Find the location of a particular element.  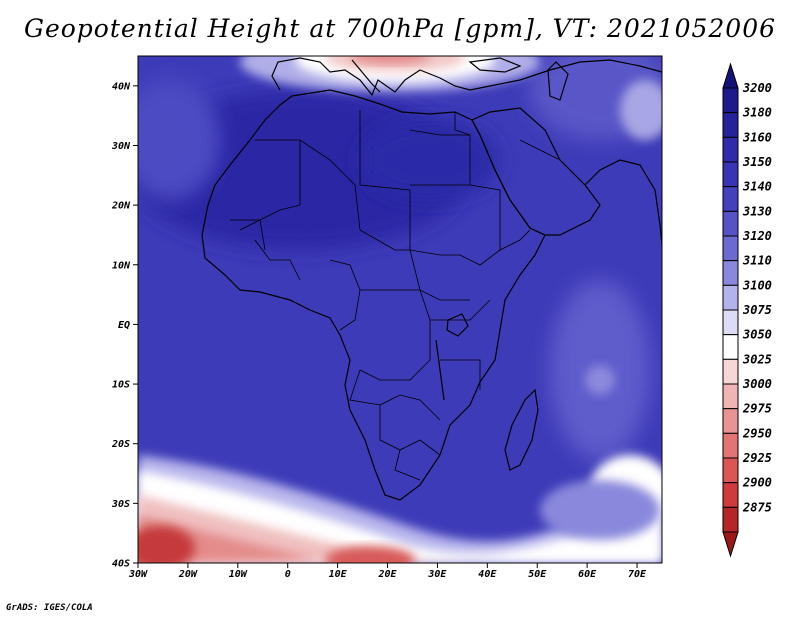

lon-tick-label: 50E is located at coordinates (537, 574).